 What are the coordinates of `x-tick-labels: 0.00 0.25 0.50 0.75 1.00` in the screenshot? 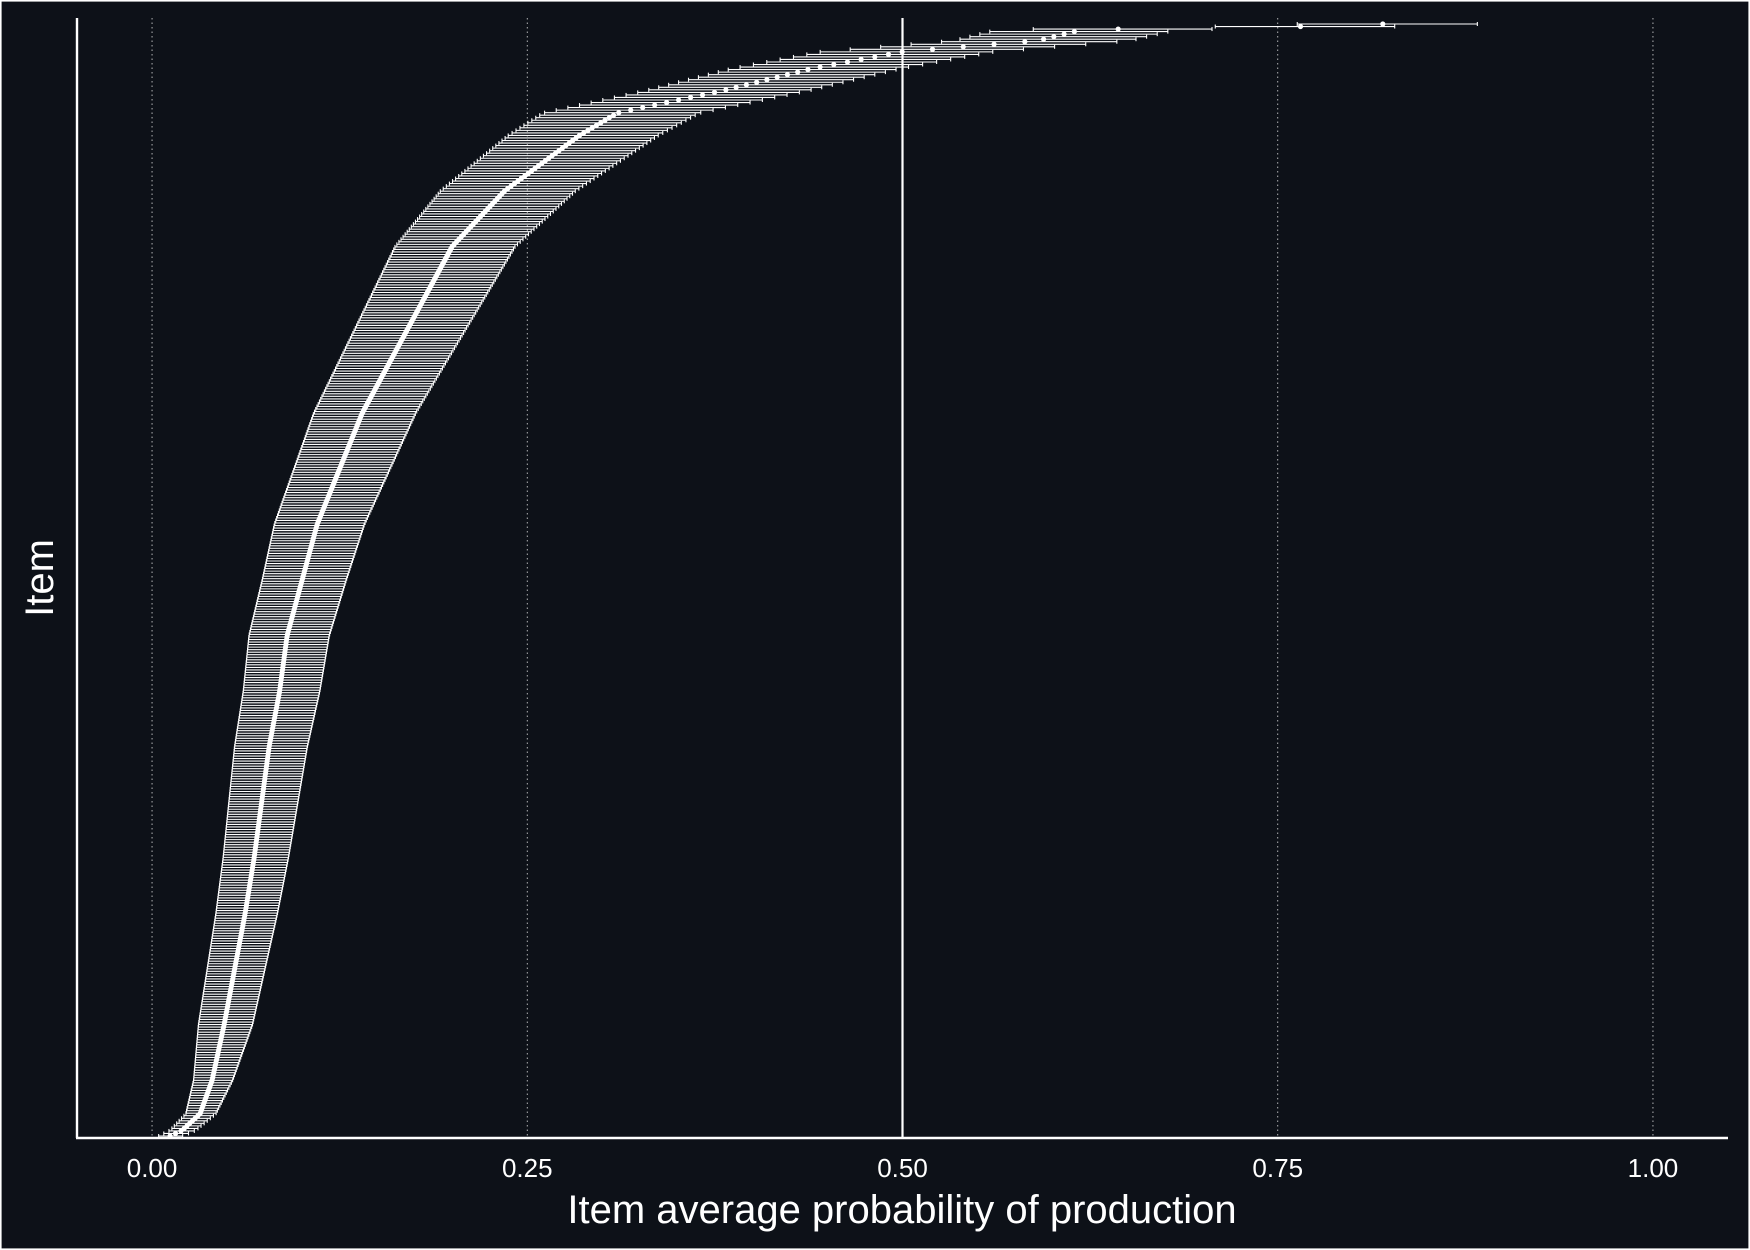 It's located at (903, 1168).